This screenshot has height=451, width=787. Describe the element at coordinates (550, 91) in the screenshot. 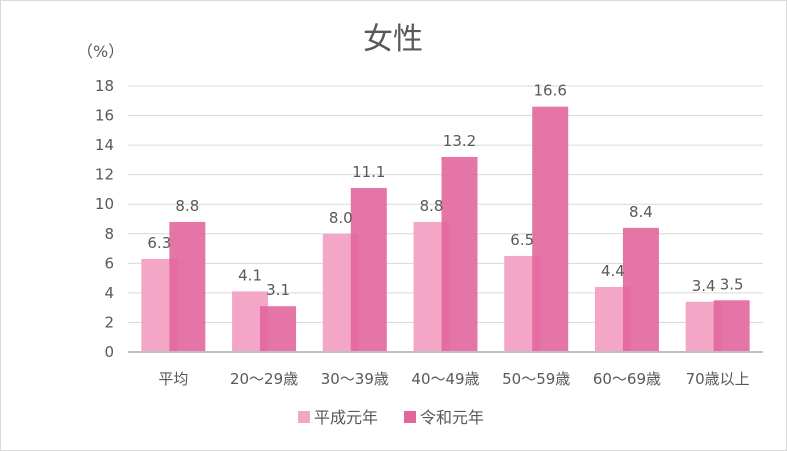

I see `data-label: 16.6` at that location.